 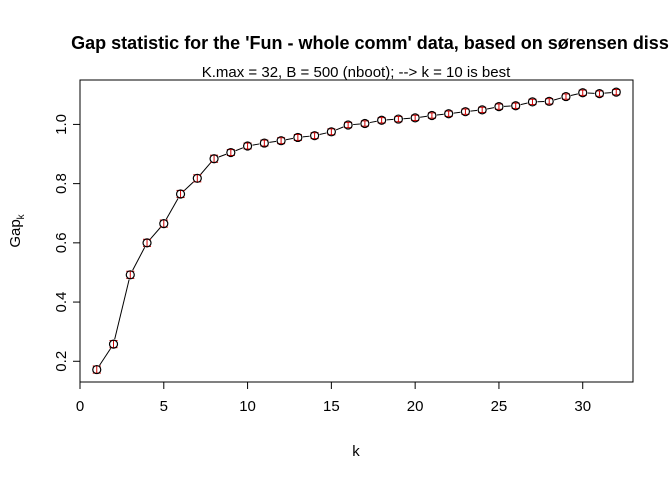 What do you see at coordinates (61, 124) in the screenshot?
I see `y-tick-label: 1.0` at bounding box center [61, 124].